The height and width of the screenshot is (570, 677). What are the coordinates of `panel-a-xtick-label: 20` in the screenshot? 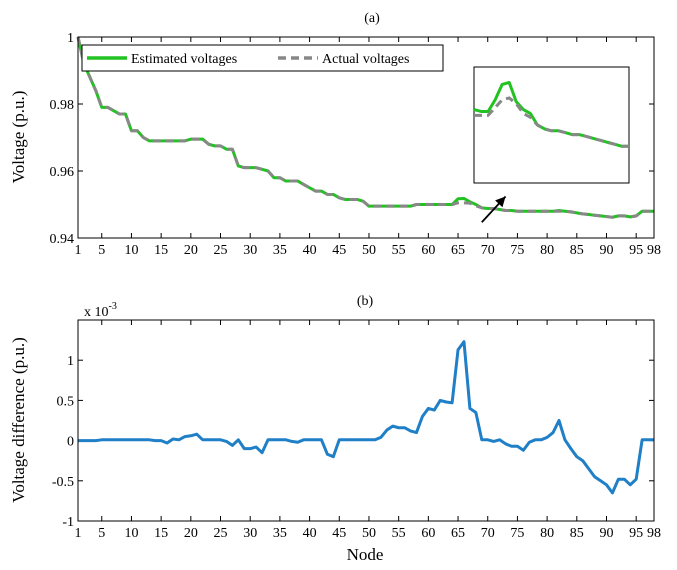 It's located at (191, 250).